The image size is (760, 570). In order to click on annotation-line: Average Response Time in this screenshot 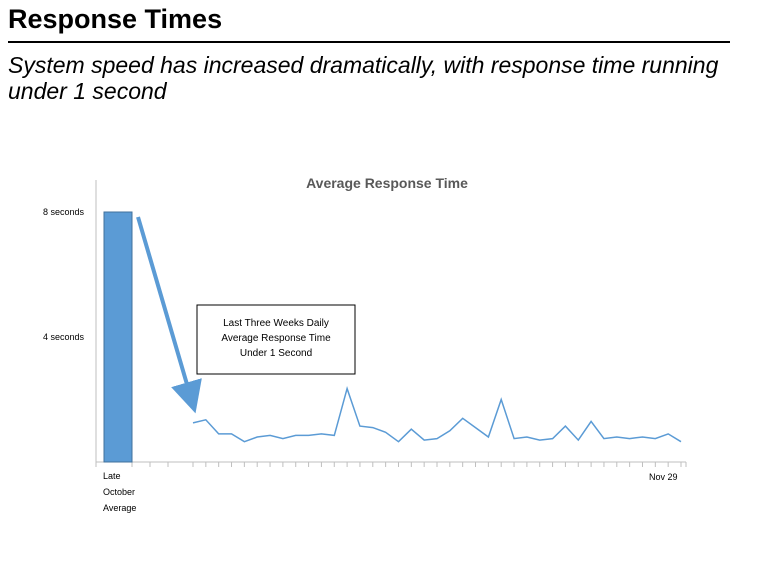, I will do `click(276, 338)`.